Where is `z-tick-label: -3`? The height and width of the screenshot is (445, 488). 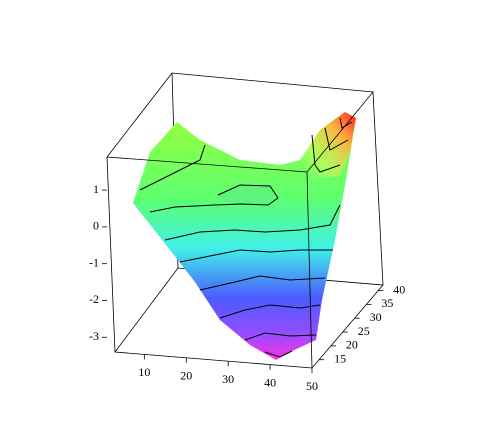 z-tick-label: -3 is located at coordinates (94, 336).